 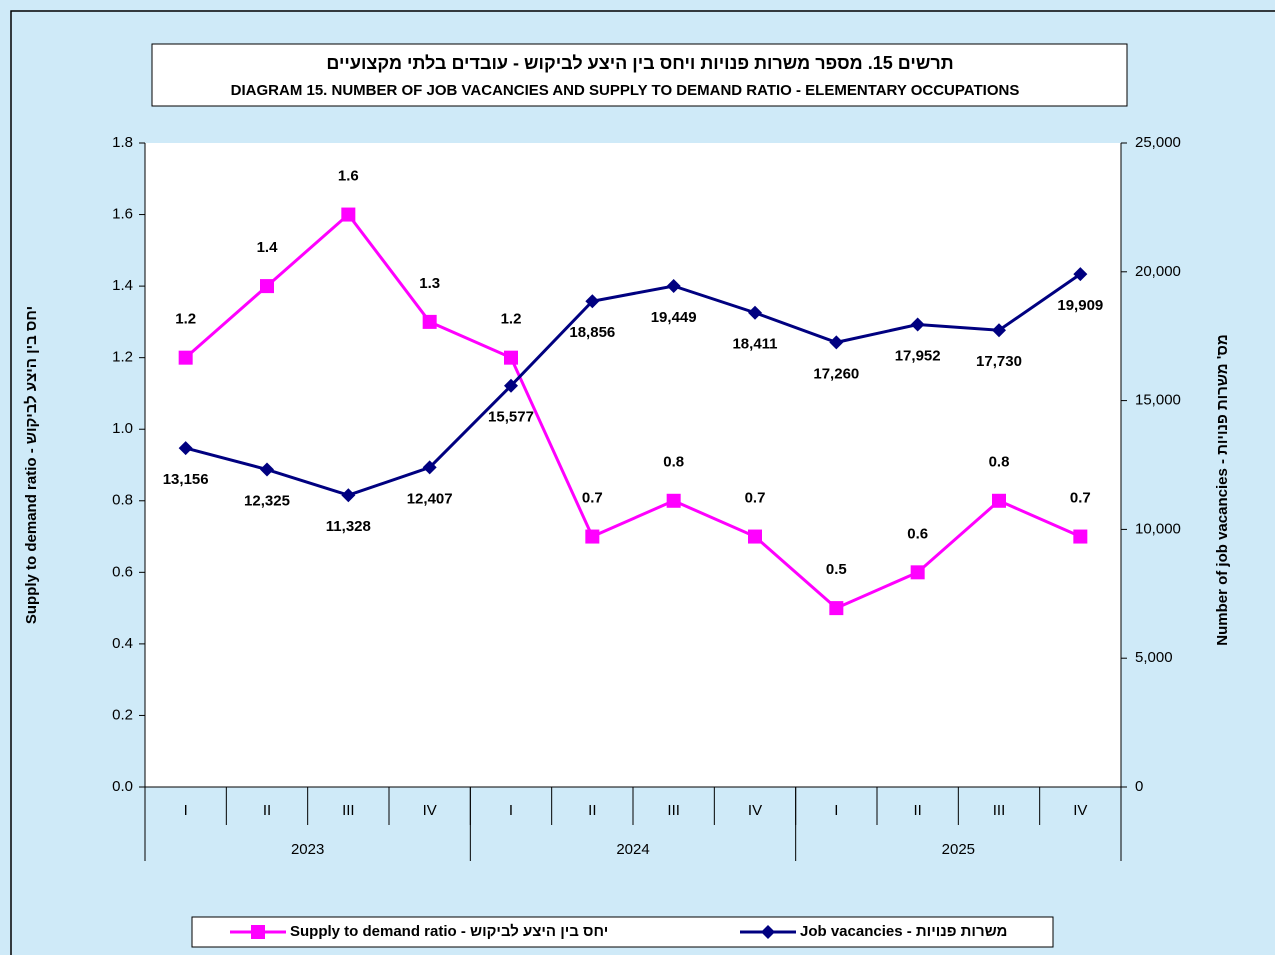 What do you see at coordinates (268, 247) in the screenshot?
I see `data-label: 1.4` at bounding box center [268, 247].